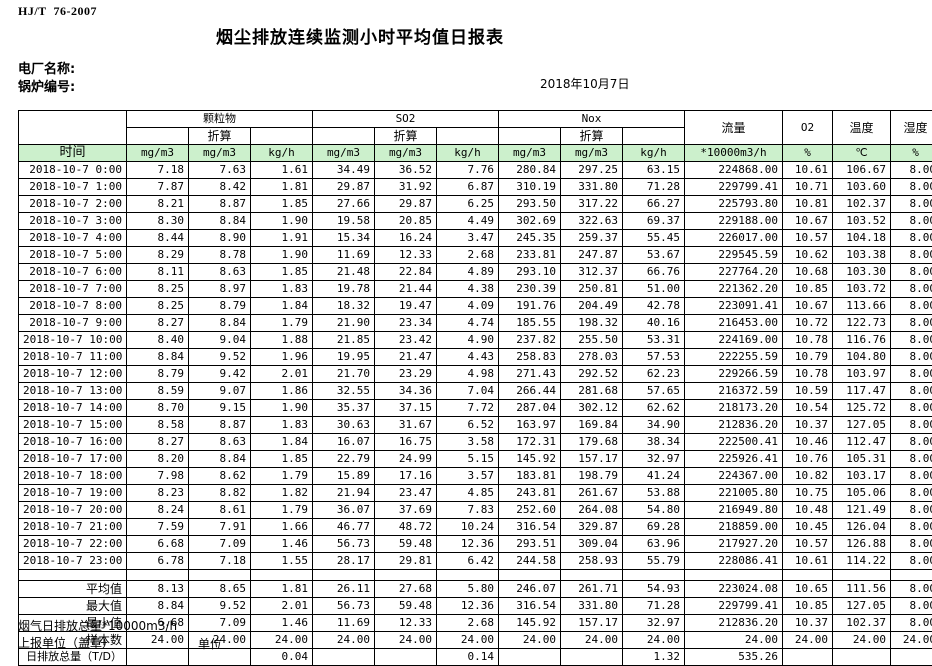 This screenshot has height=666, width=932. Describe the element at coordinates (220, 340) in the screenshot. I see `cell-value: 9.04` at that location.